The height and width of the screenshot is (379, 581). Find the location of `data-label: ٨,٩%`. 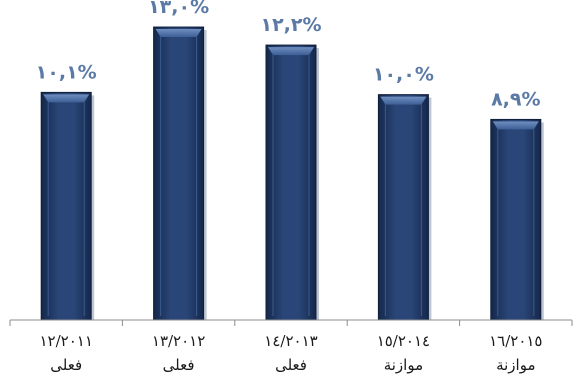

data-label: ٨,٩% is located at coordinates (515, 99).